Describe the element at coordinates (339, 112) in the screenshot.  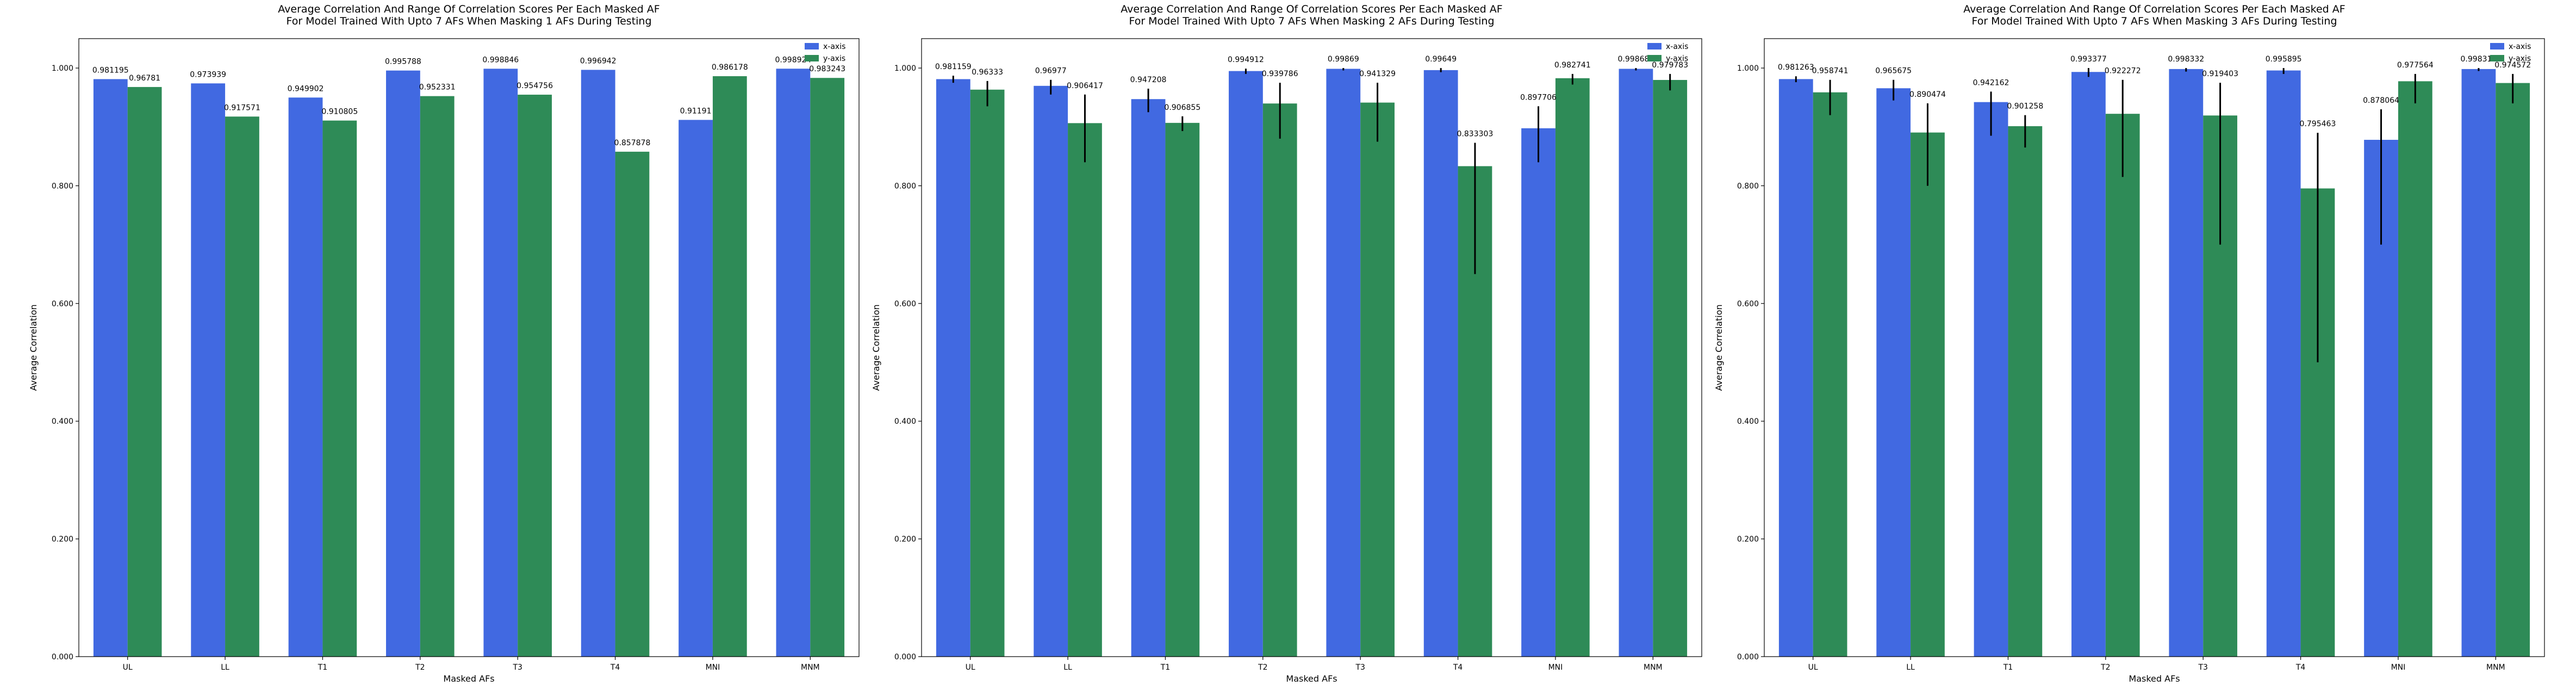
I see `data-label-y-axis-T1: 0.910805` at that location.